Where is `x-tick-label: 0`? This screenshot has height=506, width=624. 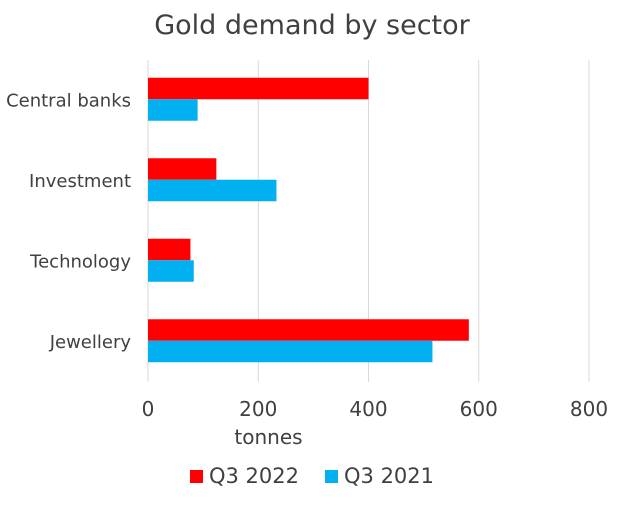 x-tick-label: 0 is located at coordinates (148, 409).